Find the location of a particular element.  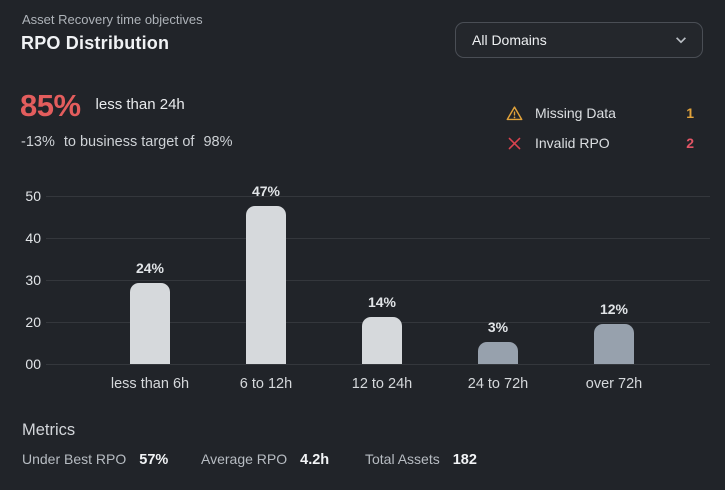

bar-less-than-6h is located at coordinates (150, 323).